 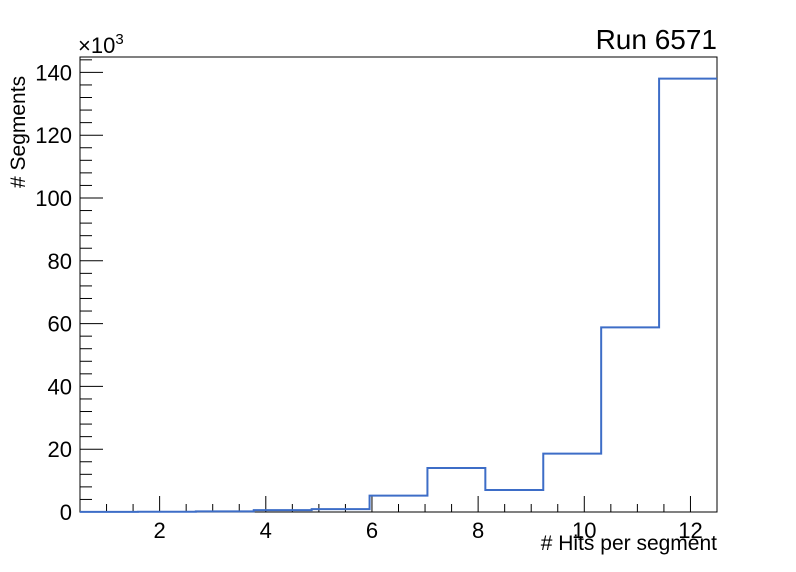 I want to click on x-tick-label: 6, so click(x=372, y=530).